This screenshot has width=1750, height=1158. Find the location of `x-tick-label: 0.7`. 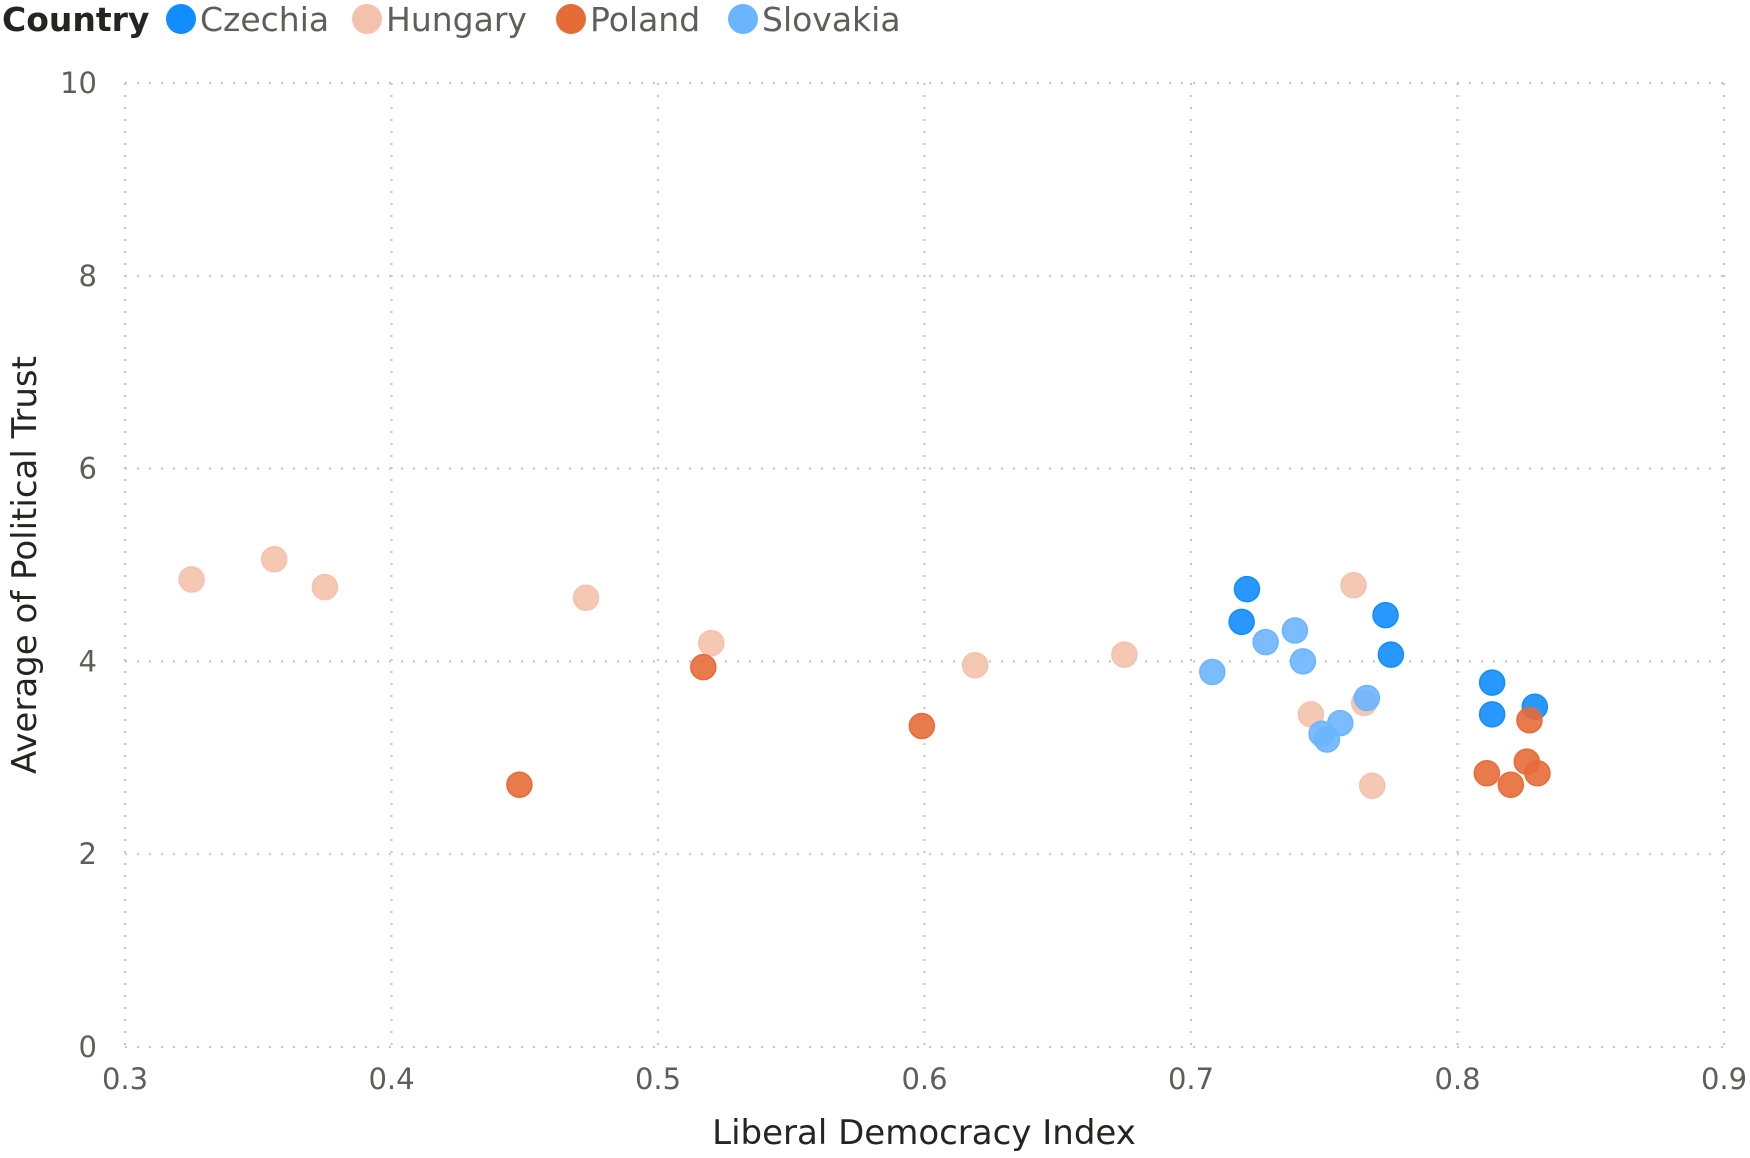

x-tick-label: 0.7 is located at coordinates (1191, 1079).